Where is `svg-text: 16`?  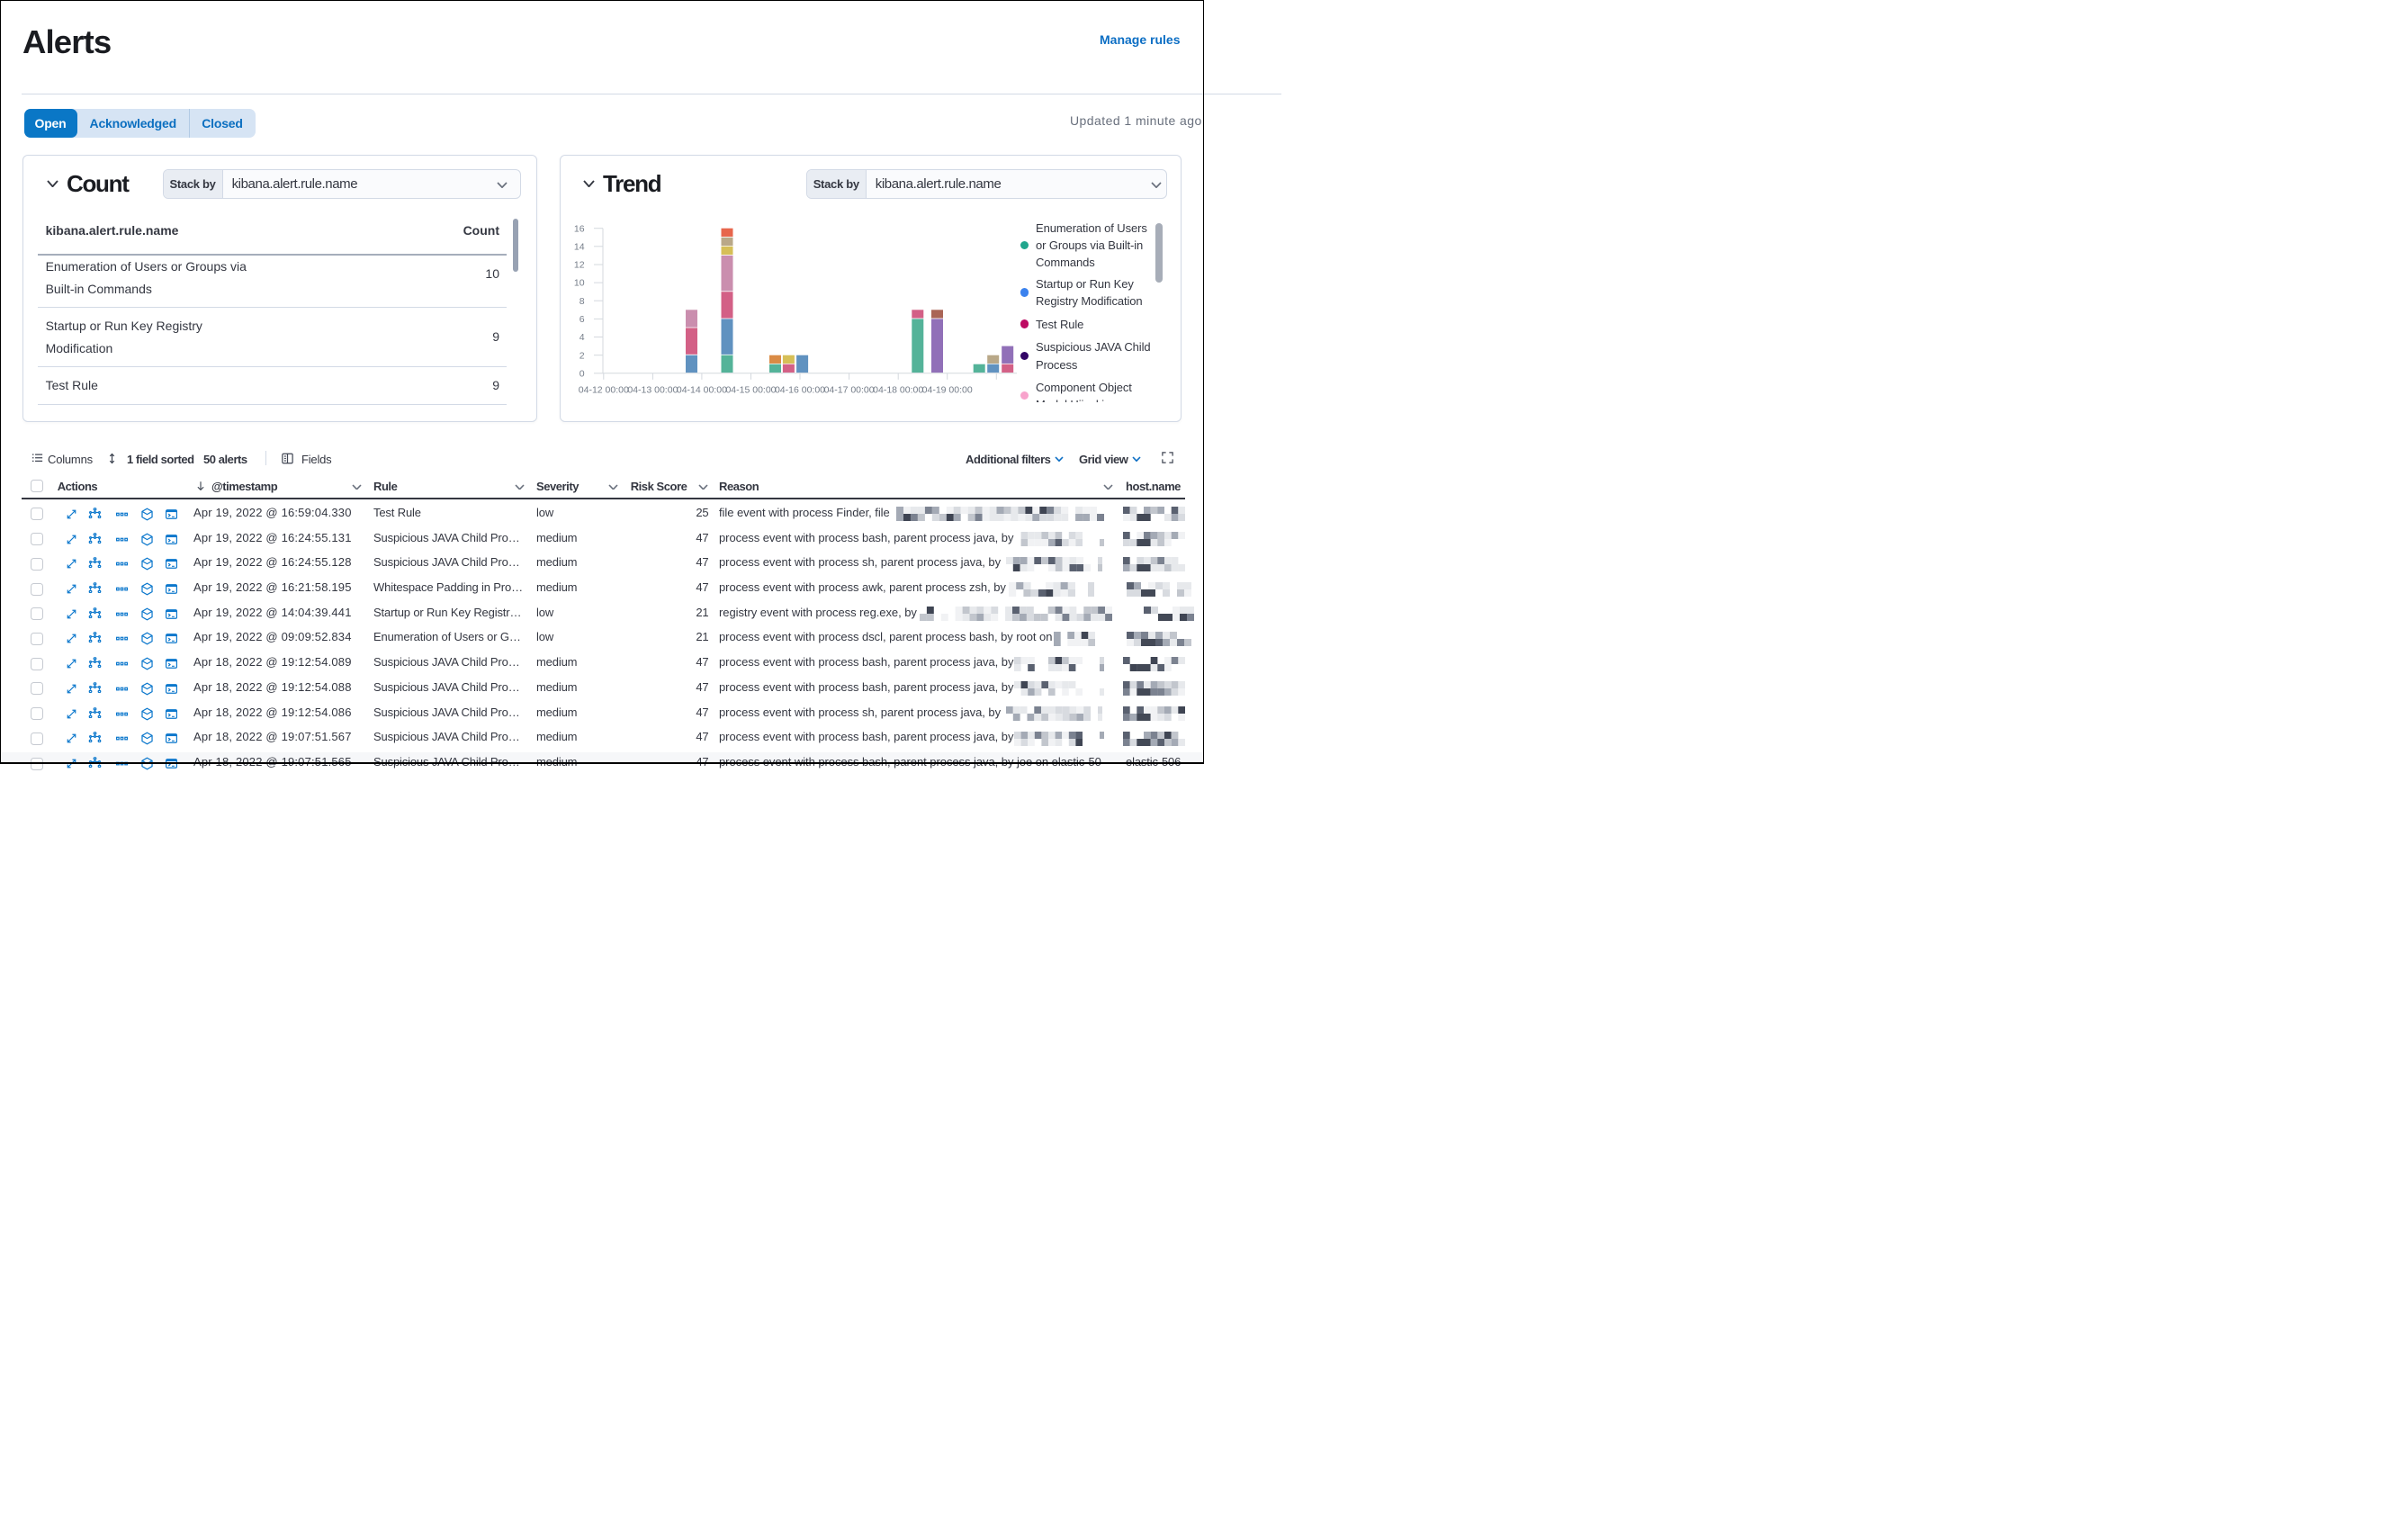 svg-text: 16 is located at coordinates (579, 228).